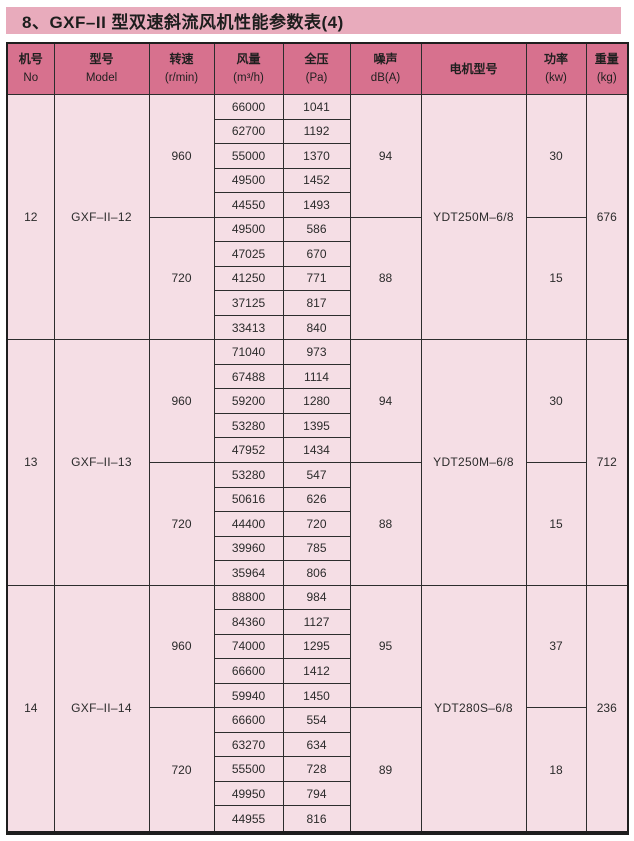  I want to click on header-total-pressure: 全压 (Pa), so click(316, 68).